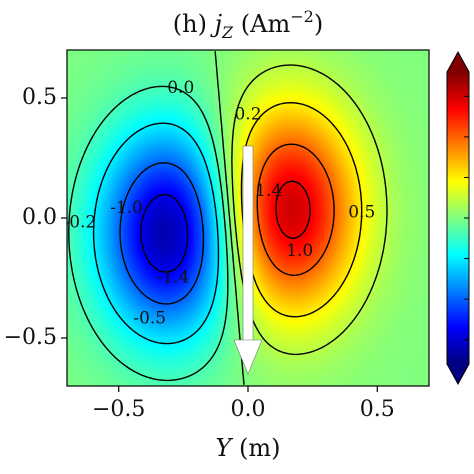  What do you see at coordinates (30, 337) in the screenshot?
I see `y-tick-label: −0.5` at bounding box center [30, 337].